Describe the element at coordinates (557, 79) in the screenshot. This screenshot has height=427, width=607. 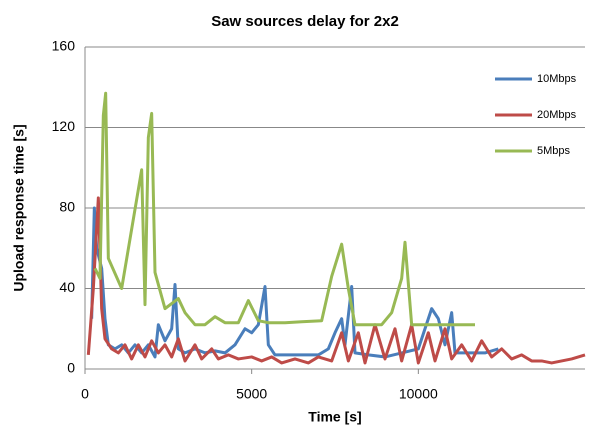
I see `legend-label: 10Mbps` at that location.